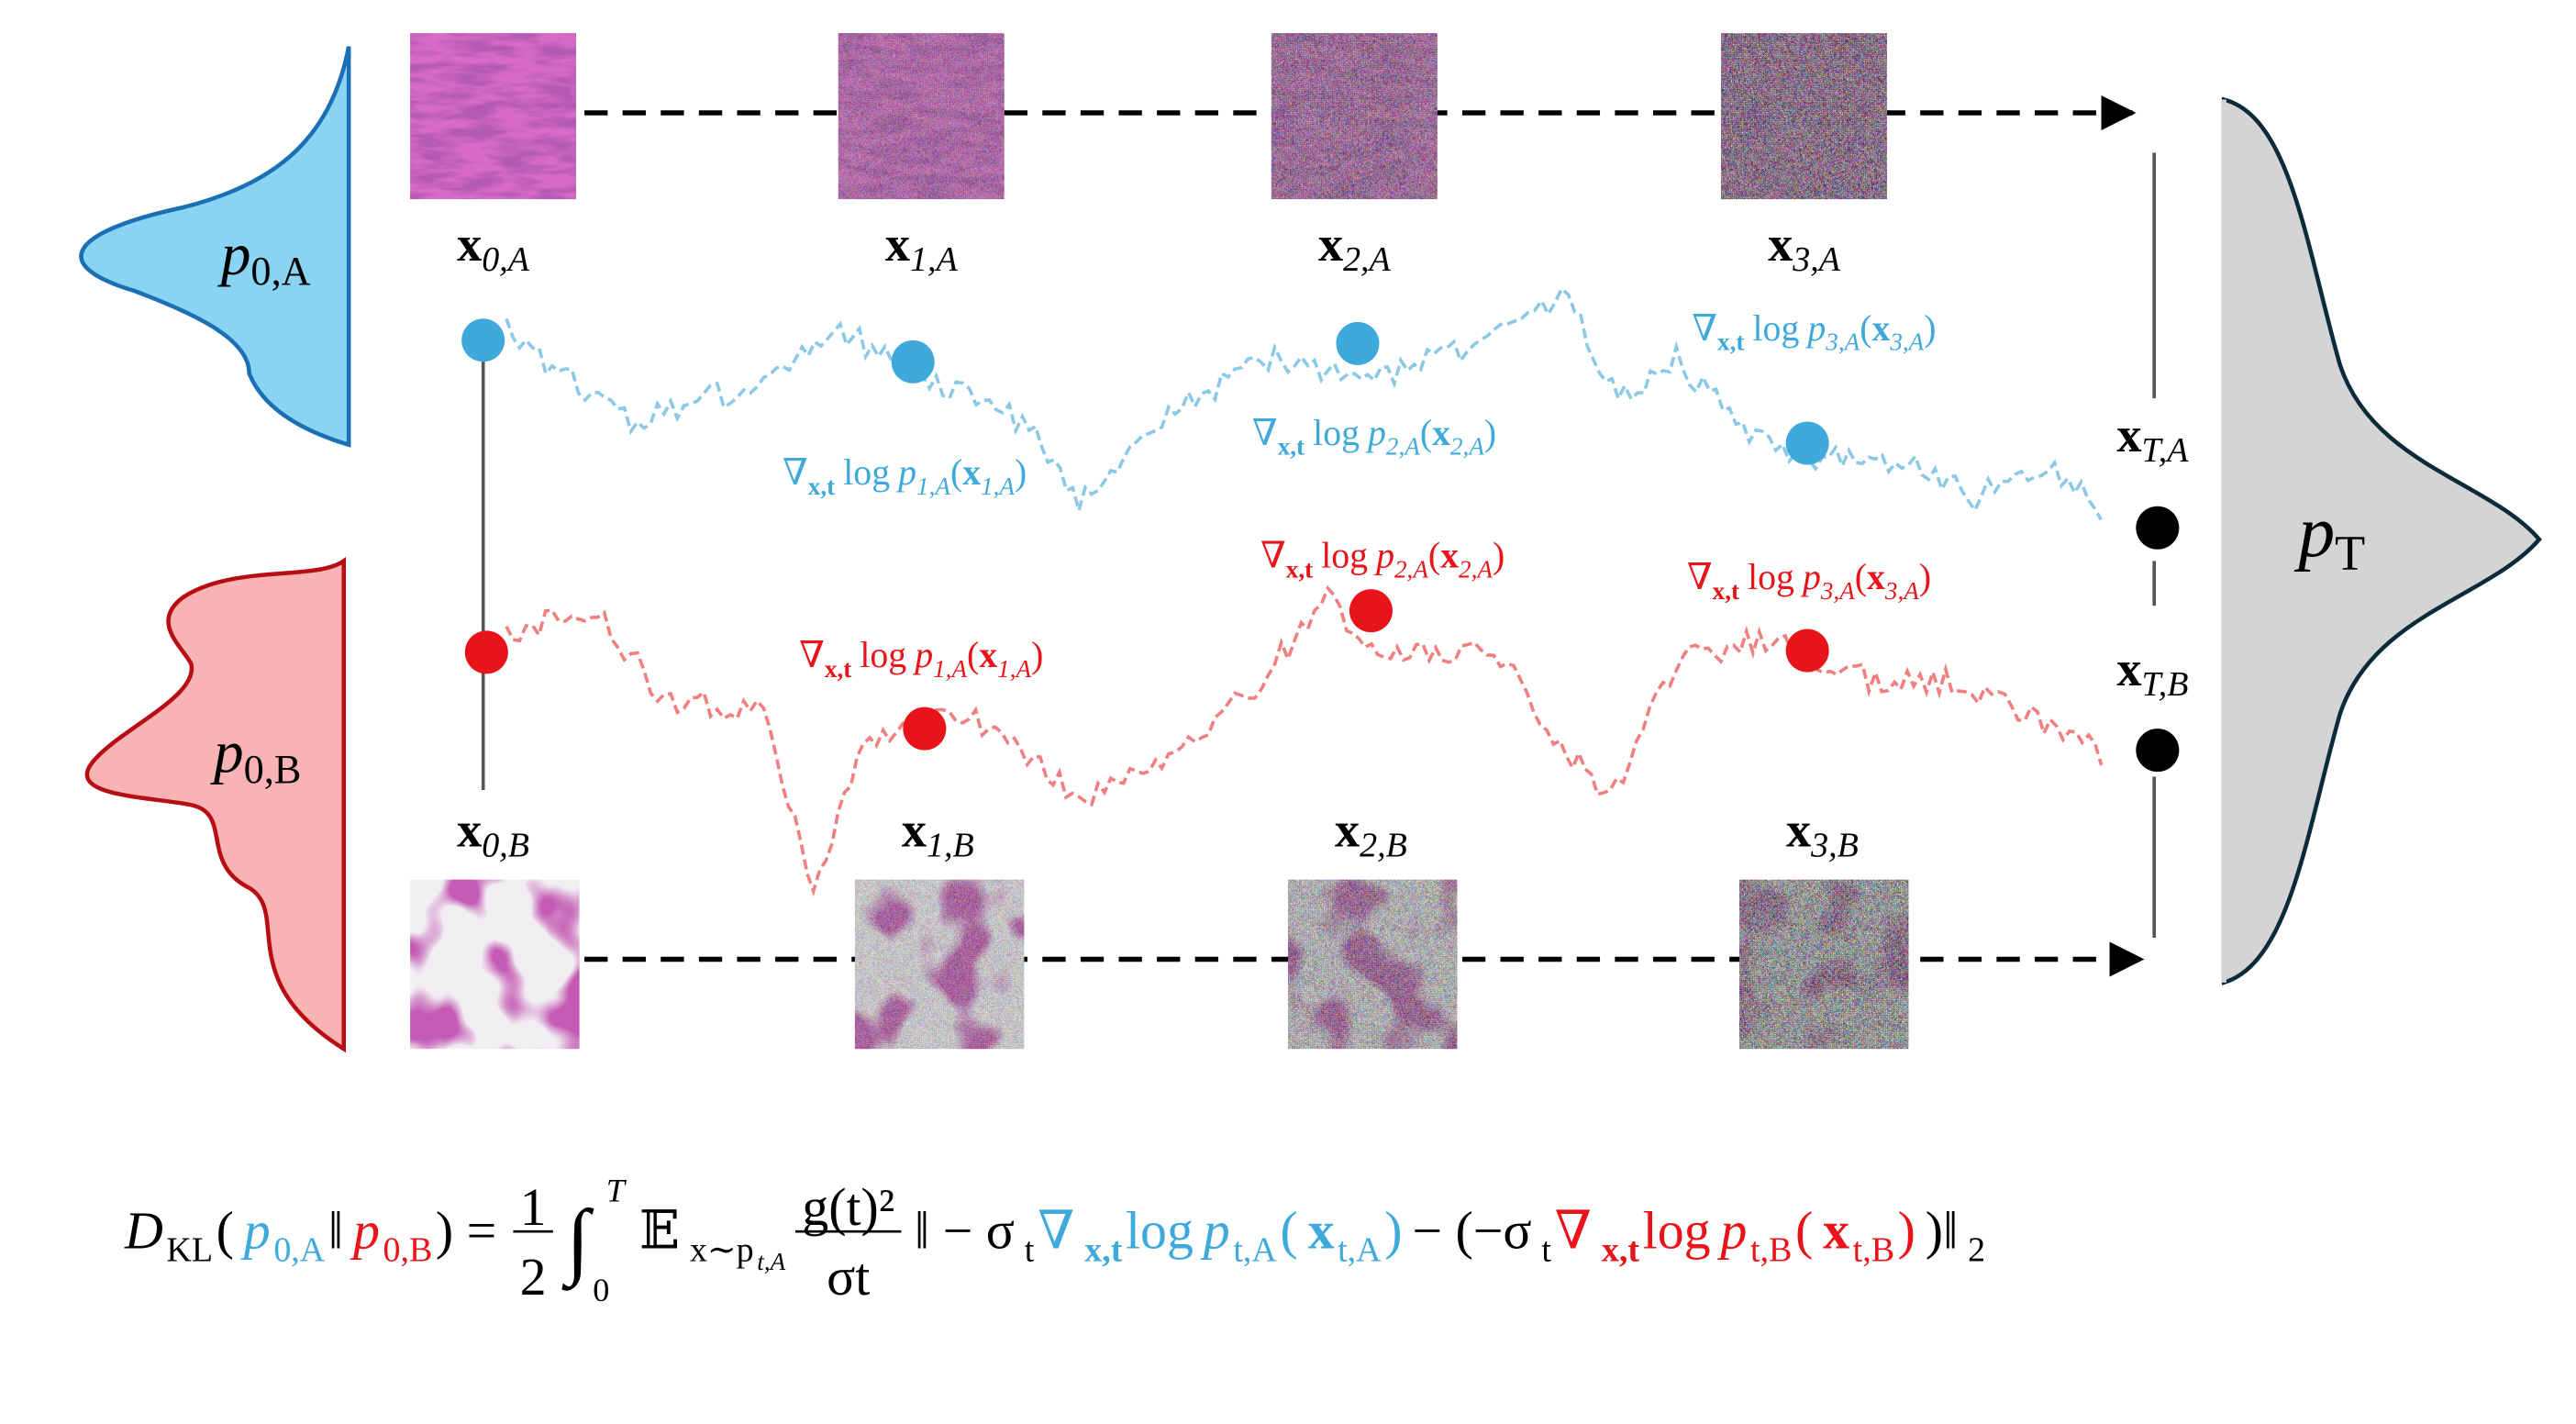 This screenshot has height=1424, width=2576. Describe the element at coordinates (505, 845) in the screenshot. I see `label-sub: 0,B` at that location.